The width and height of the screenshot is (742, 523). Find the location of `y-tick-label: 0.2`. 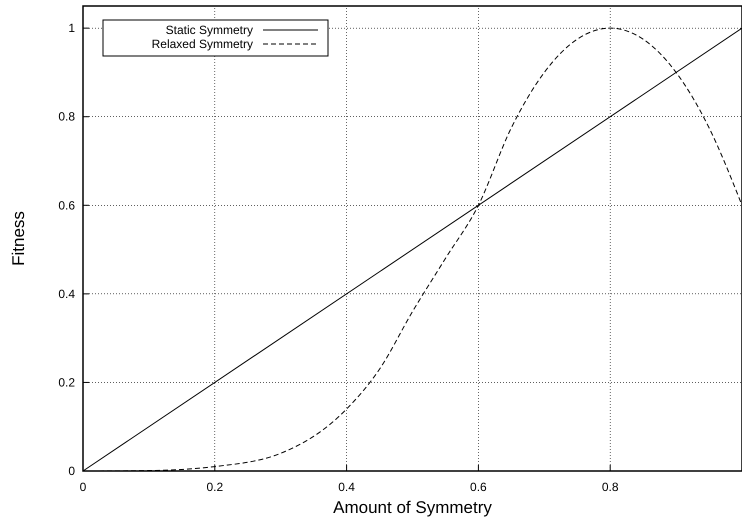

y-tick-label: 0.2 is located at coordinates (67, 382).